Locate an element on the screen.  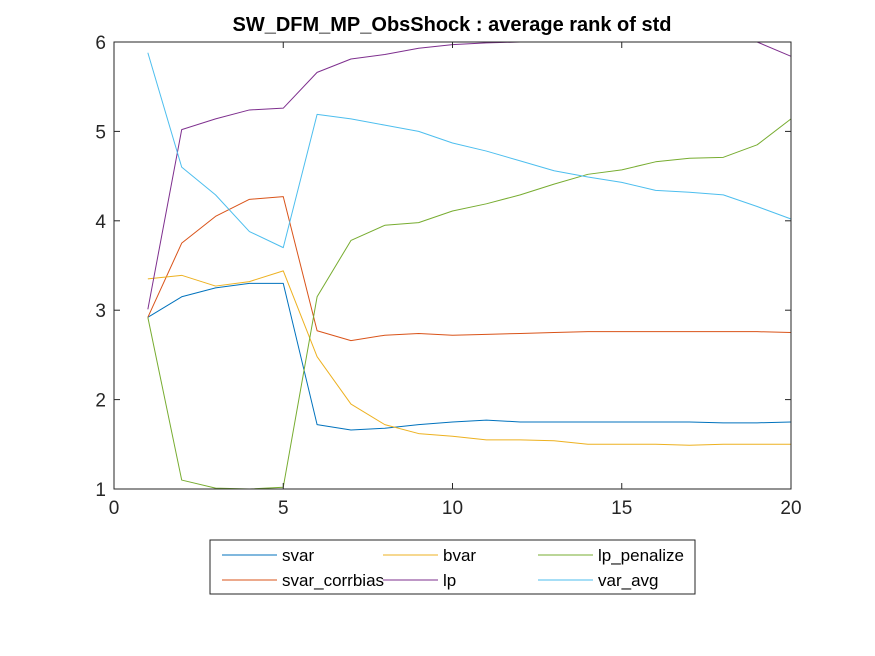
legend-label-var-avg: var_avg is located at coordinates (628, 580).